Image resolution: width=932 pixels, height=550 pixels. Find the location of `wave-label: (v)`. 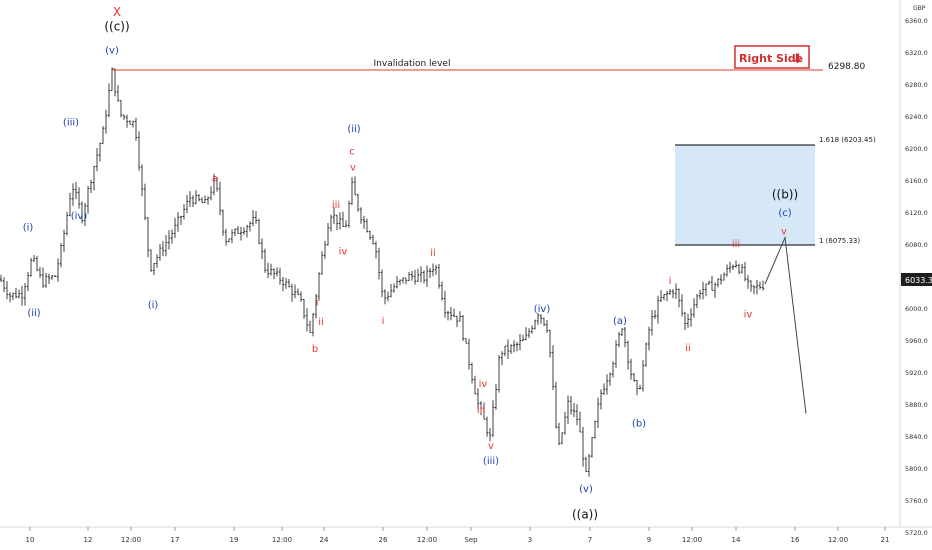

wave-label: (v) is located at coordinates (112, 51).